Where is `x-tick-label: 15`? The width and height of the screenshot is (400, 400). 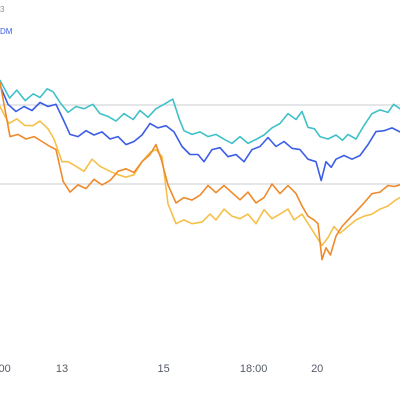
x-tick-label: 15 is located at coordinates (163, 369).